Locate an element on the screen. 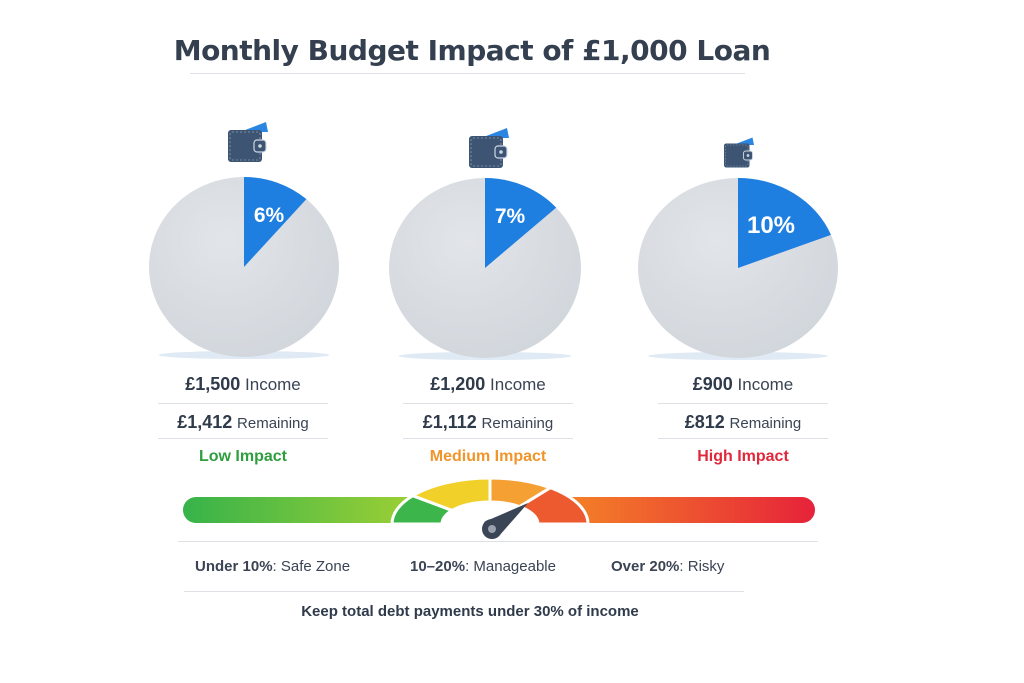  legend-risky: Over 20%: Risky is located at coordinates (668, 566).